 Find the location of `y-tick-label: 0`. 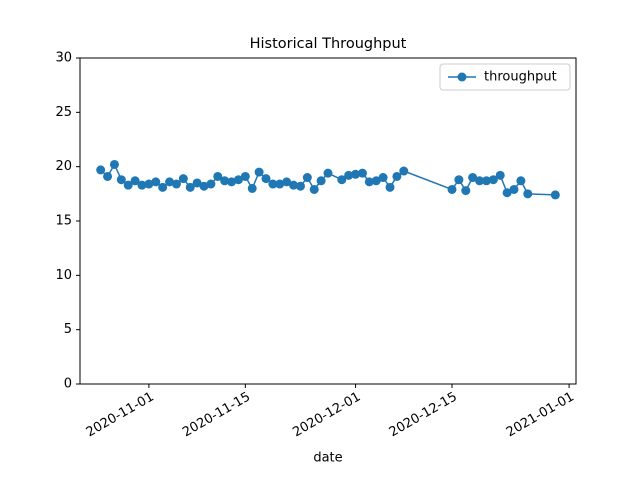

y-tick-label: 0 is located at coordinates (68, 384).